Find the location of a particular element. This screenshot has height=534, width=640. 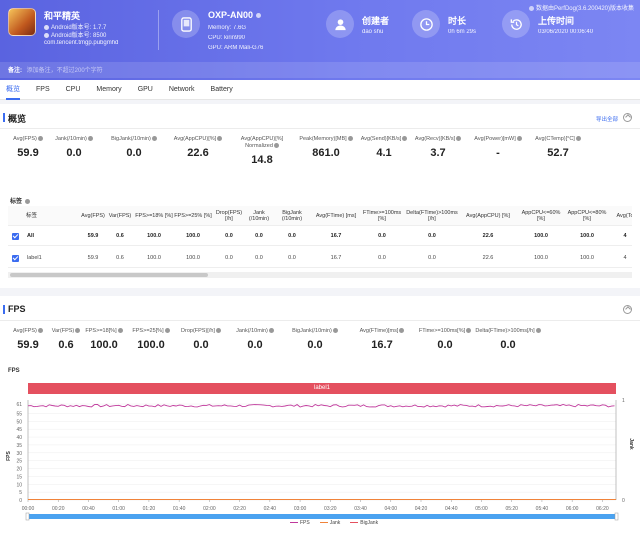

stat-item: Avg(AppCPU)[%] 22.6 is located at coordinates (198, 147).